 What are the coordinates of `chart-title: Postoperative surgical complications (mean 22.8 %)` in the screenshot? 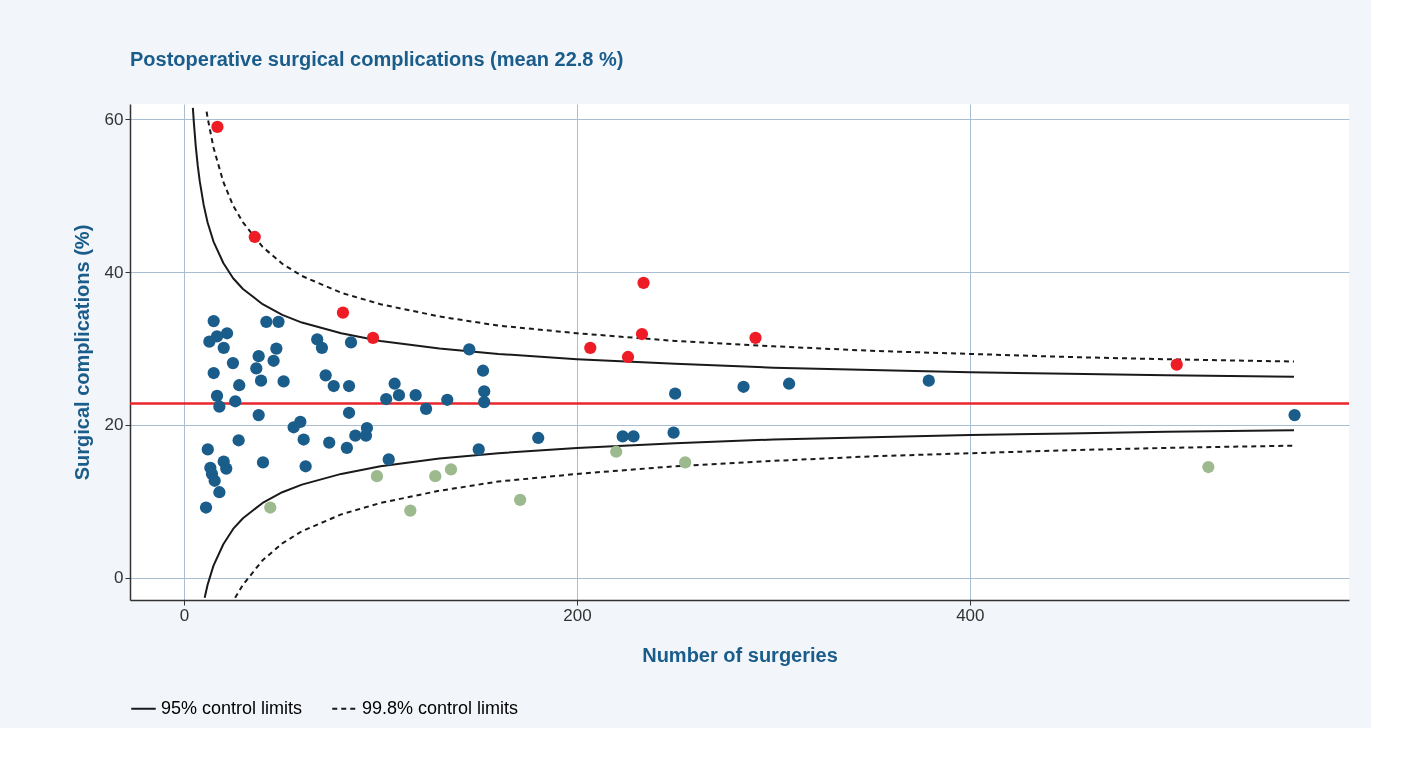 It's located at (377, 59).